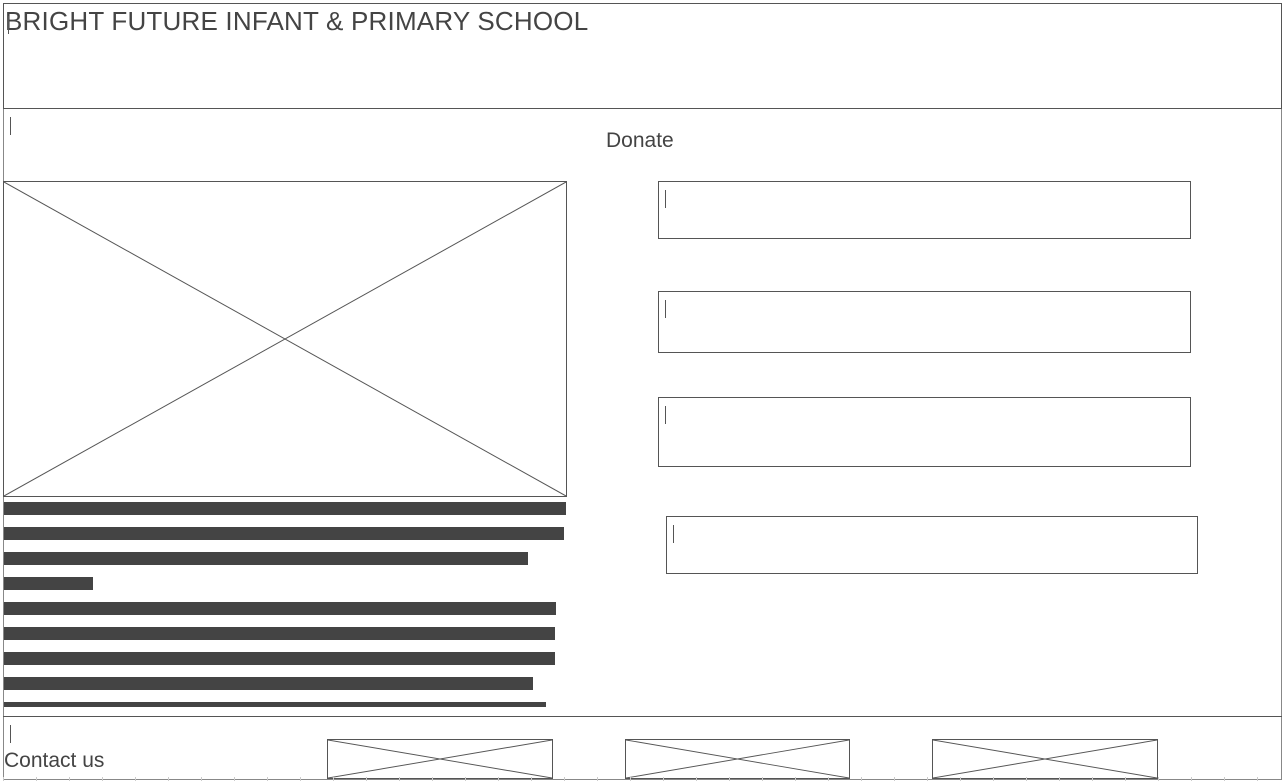 The width and height of the screenshot is (1285, 782). Describe the element at coordinates (54, 760) in the screenshot. I see `contact-us-link: Contact us` at that location.